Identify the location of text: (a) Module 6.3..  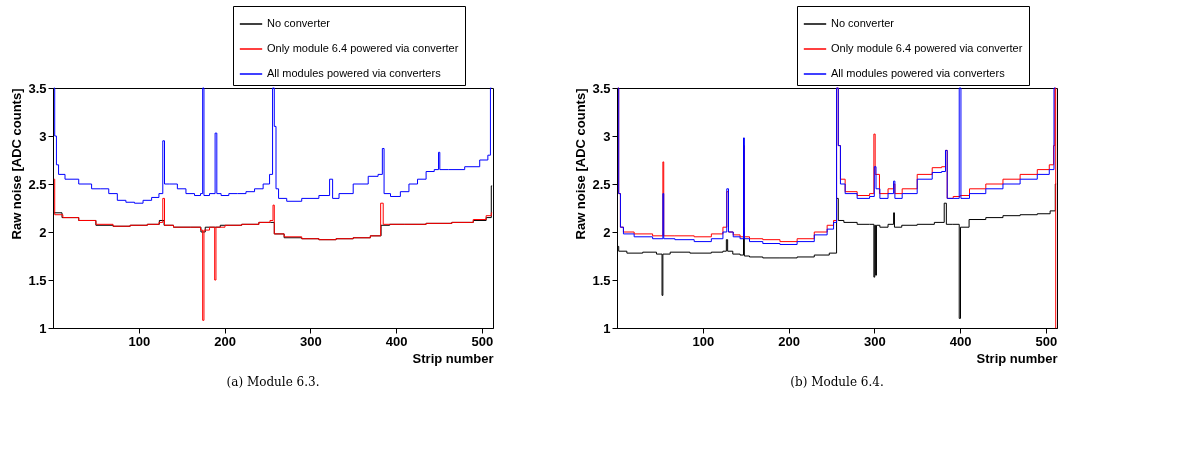
(273, 382).